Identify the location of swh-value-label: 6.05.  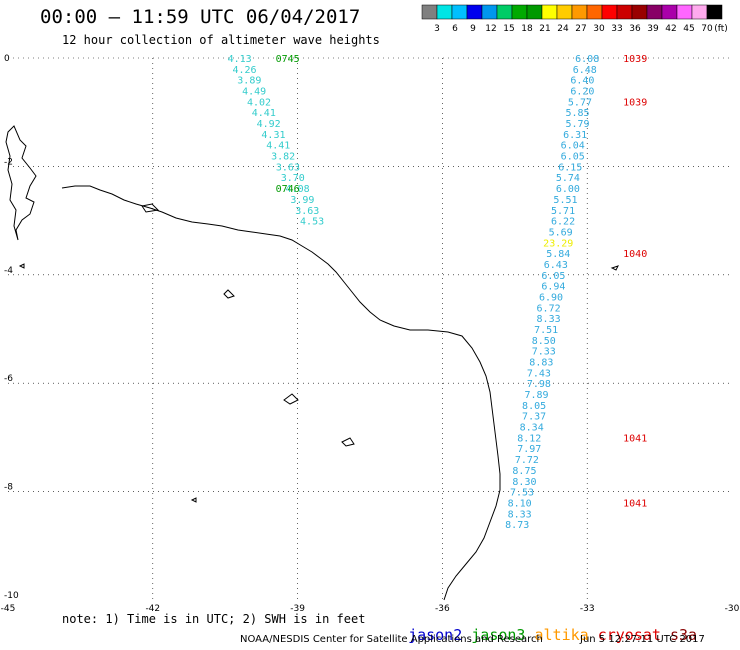
(553, 276).